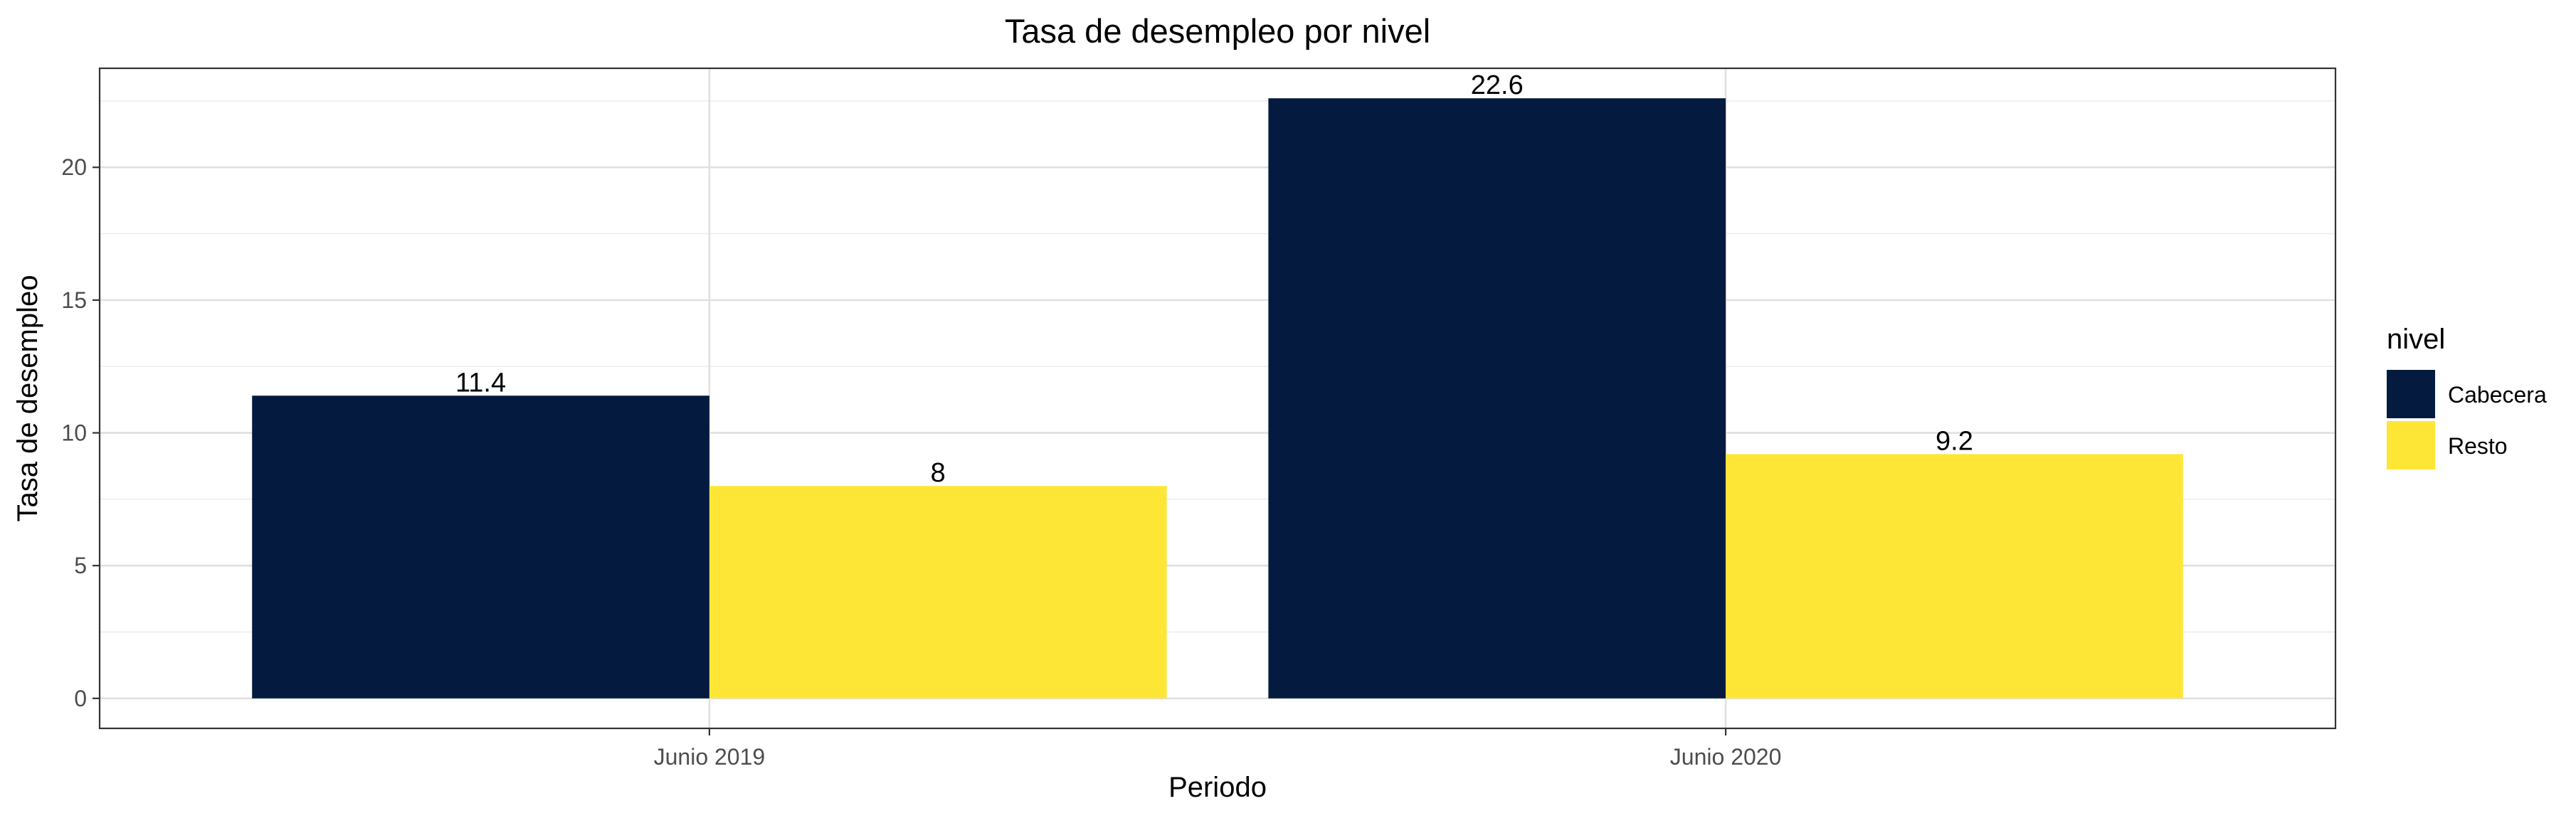 Image resolution: width=2576 pixels, height=818 pixels. I want to click on legend-title: nivel, so click(2416, 339).